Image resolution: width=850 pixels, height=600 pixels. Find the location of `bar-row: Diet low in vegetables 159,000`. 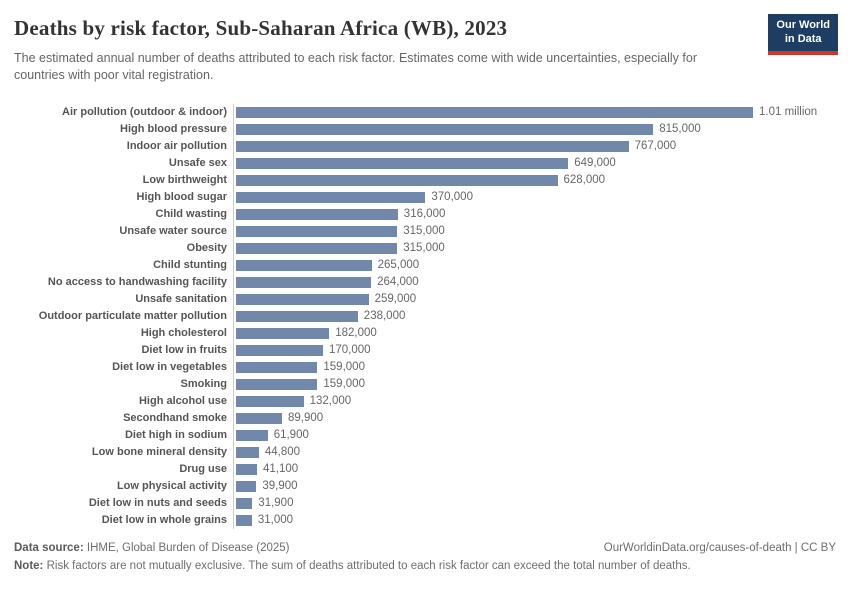

bar-row: Diet low in vegetables 159,000 is located at coordinates (425, 367).